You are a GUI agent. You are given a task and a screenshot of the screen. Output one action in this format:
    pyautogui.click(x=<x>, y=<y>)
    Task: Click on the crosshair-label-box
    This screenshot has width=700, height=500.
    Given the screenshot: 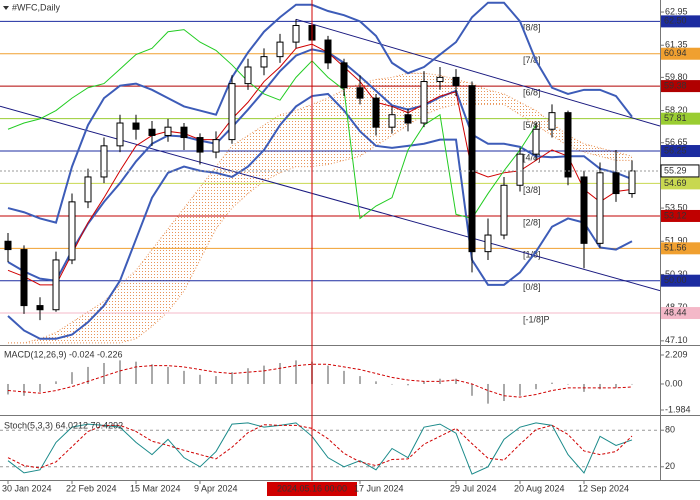 What is the action you would take?
    pyautogui.click(x=312, y=489)
    